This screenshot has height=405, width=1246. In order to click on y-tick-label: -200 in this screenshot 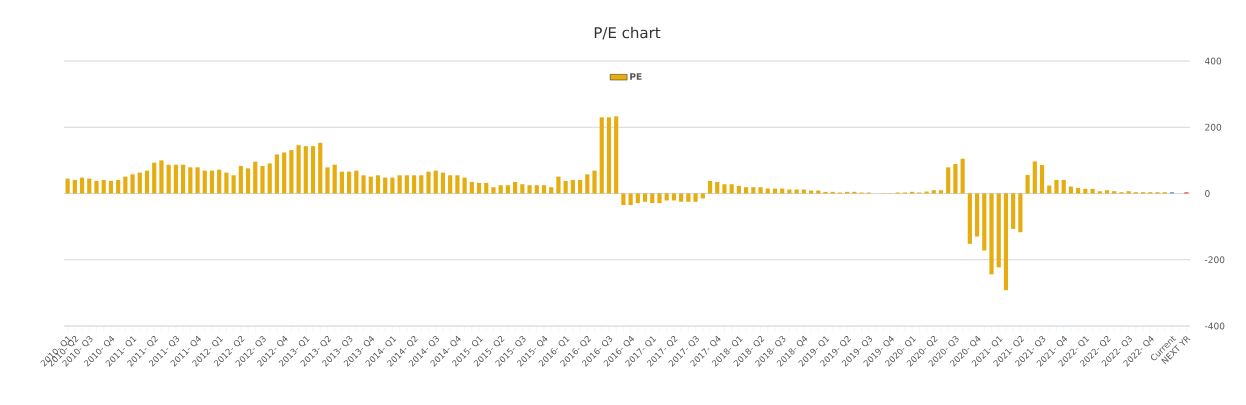, I will do `click(1214, 260)`.